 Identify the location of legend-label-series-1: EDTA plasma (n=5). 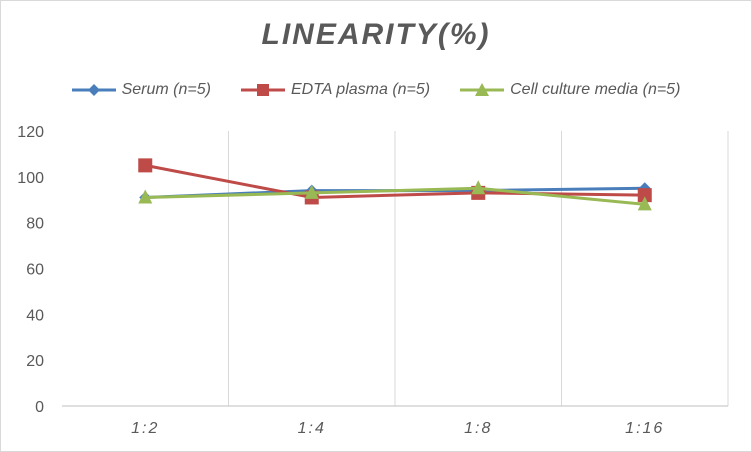
(360, 89).